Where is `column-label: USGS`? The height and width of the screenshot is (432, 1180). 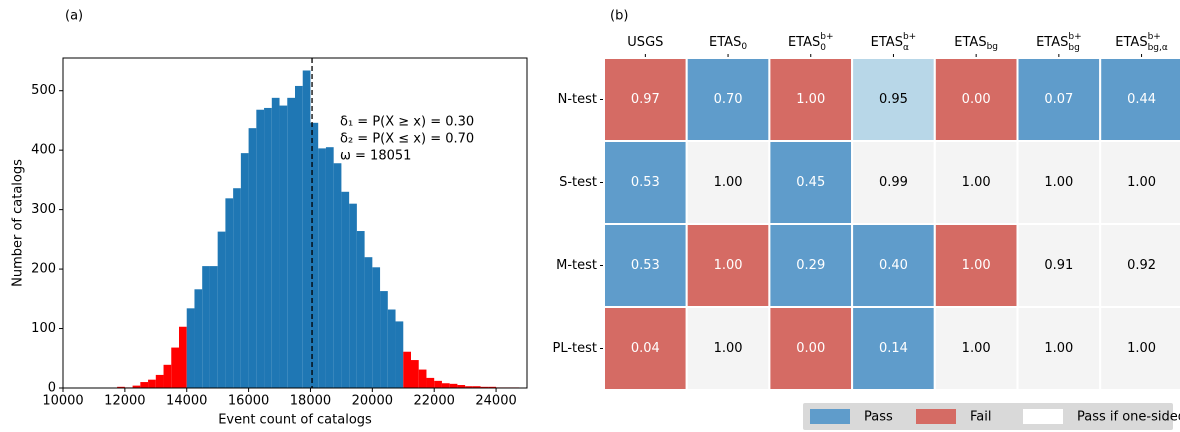
column-label: USGS is located at coordinates (645, 42).